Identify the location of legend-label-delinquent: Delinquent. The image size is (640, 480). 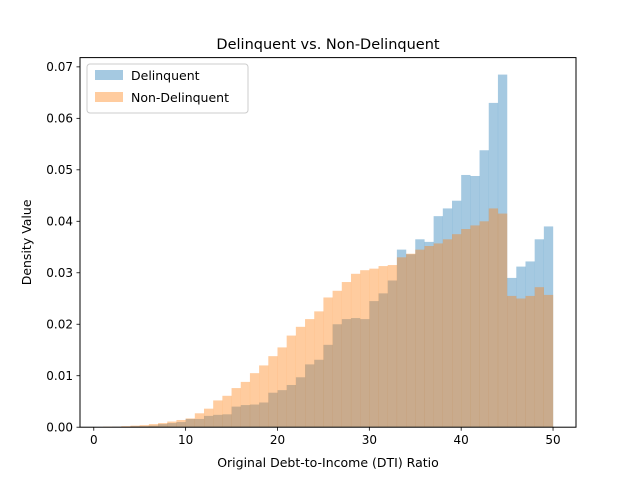
(165, 75).